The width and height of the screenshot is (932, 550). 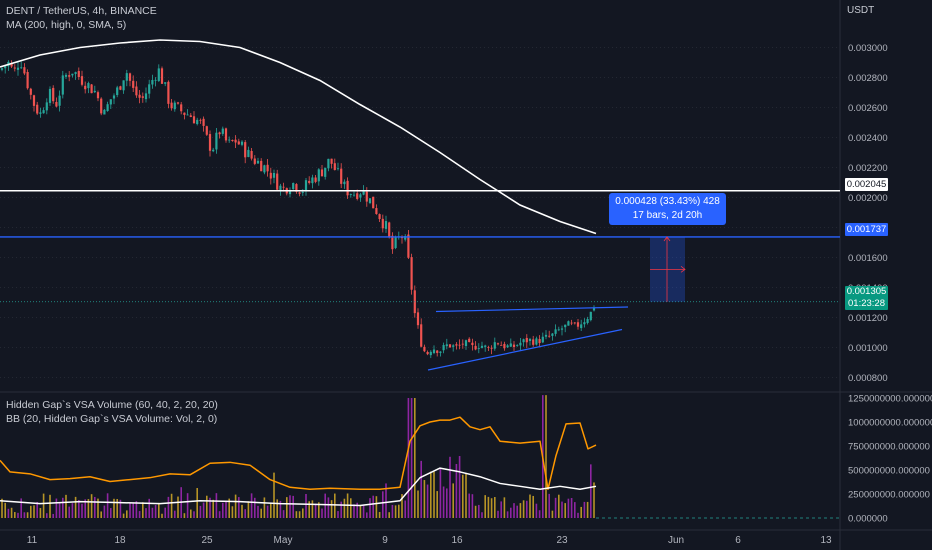 I want to click on volume-tick-label: 250000000.000000, so click(x=889, y=495).